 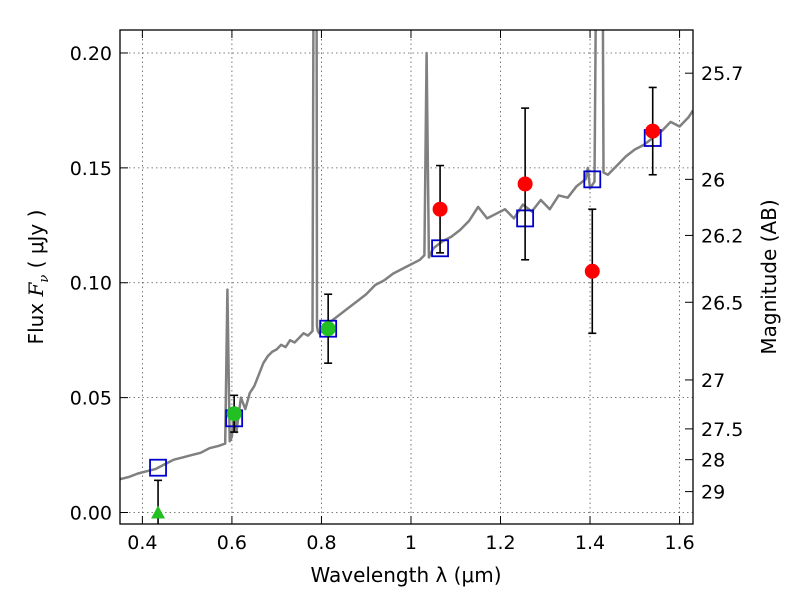 What do you see at coordinates (91, 169) in the screenshot?
I see `y-tick-label: 0.15` at bounding box center [91, 169].